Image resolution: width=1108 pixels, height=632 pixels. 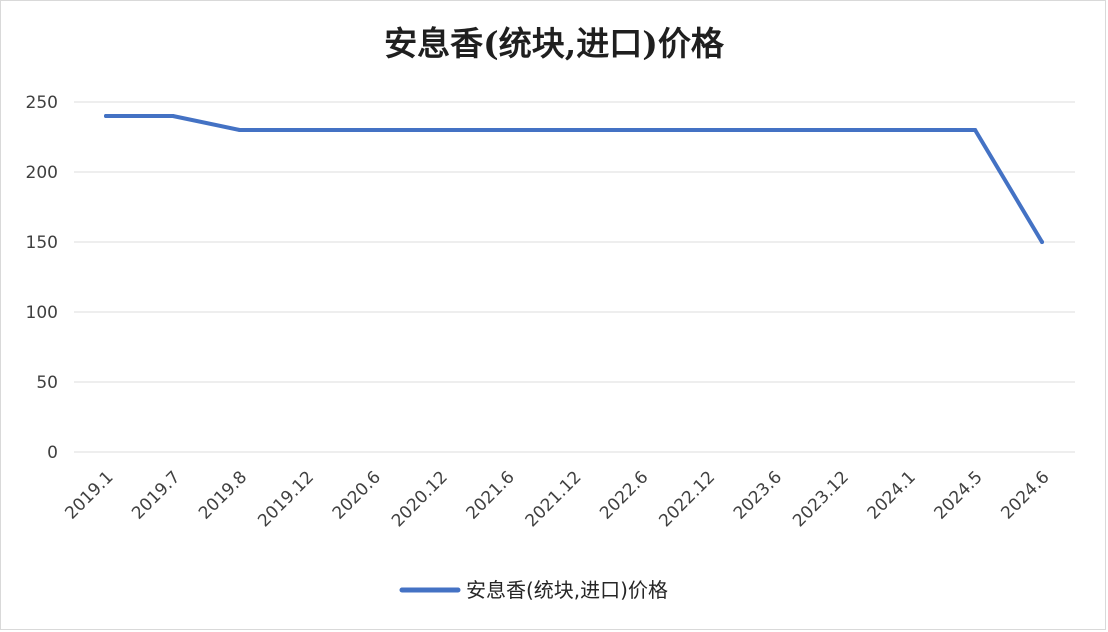 I want to click on y-tick-label: 250, so click(x=42, y=103).